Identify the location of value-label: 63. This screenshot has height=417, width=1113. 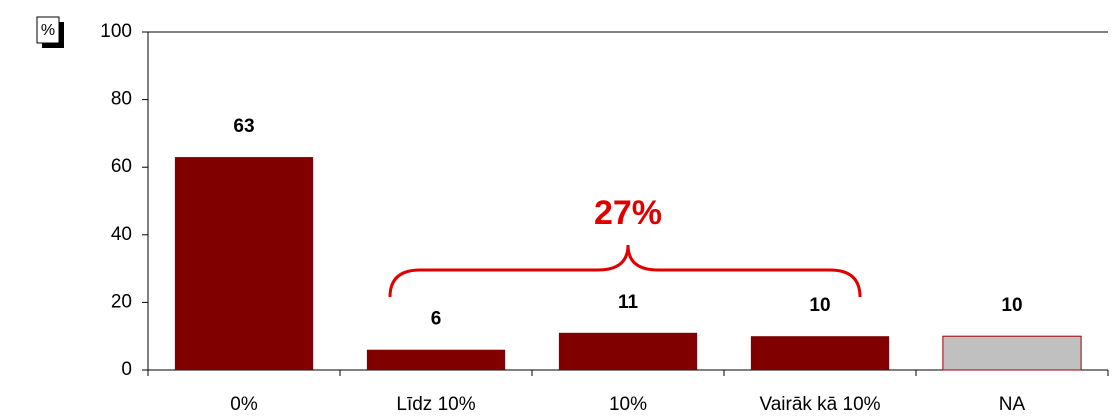
(243, 126).